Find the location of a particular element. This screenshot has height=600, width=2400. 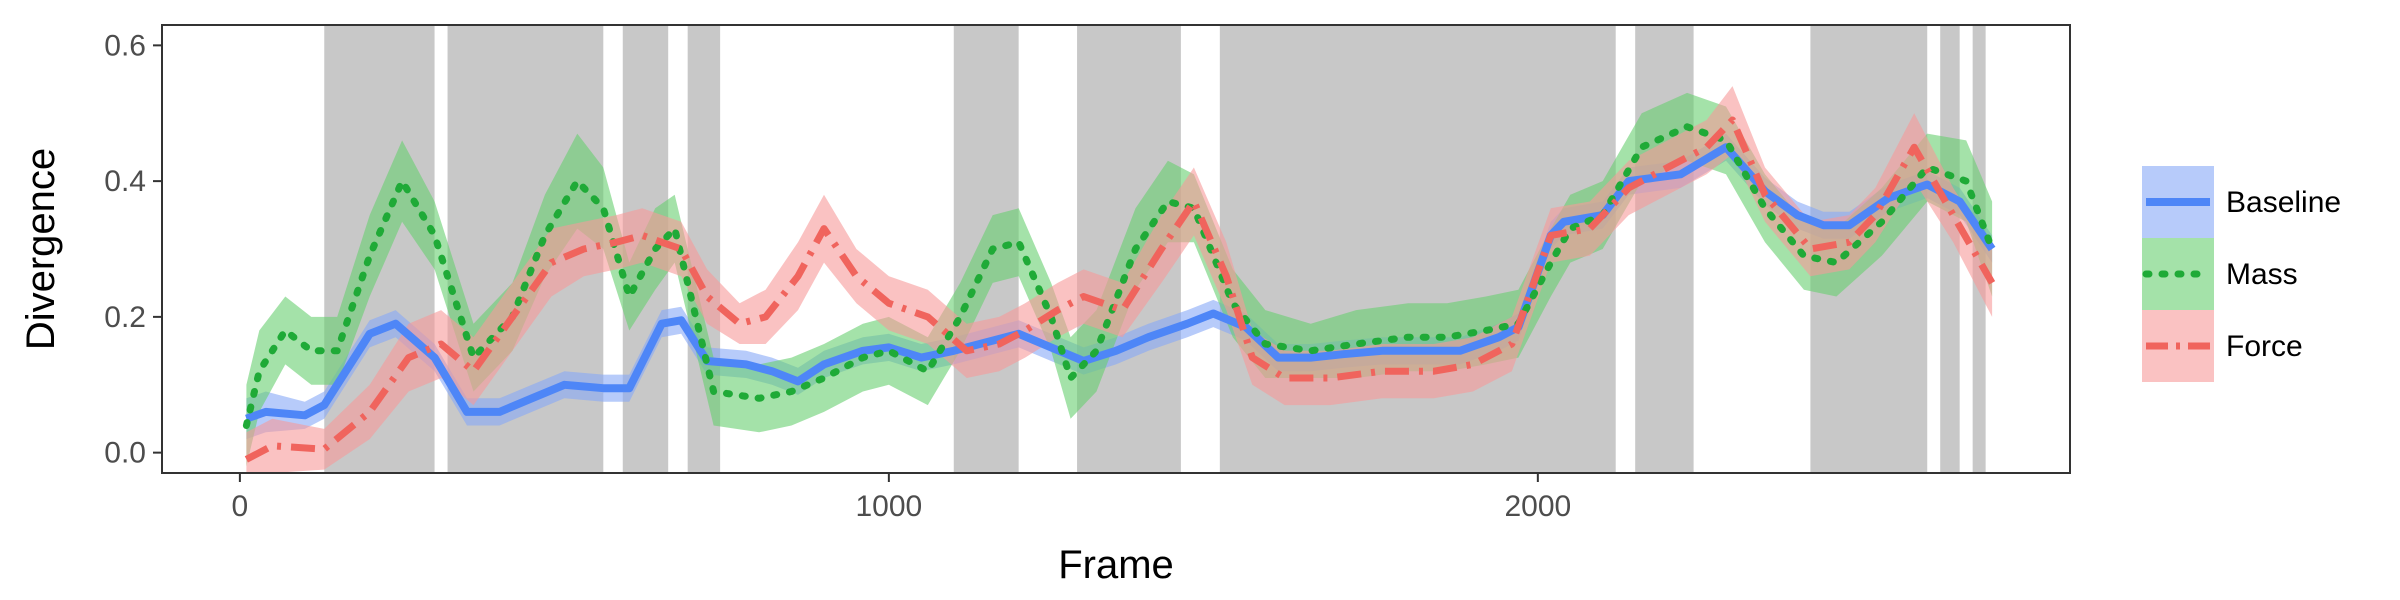

x-tick-label: 0 is located at coordinates (240, 506).